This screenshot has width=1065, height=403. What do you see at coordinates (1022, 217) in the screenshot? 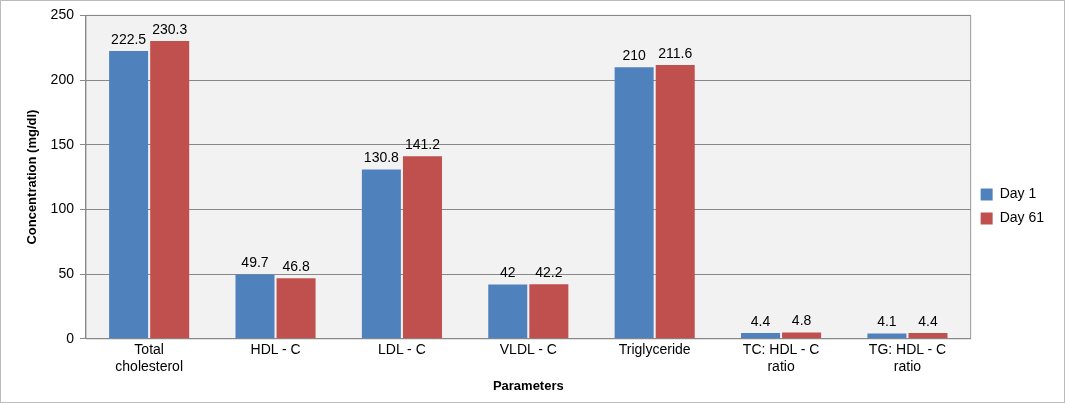
I see `legend-label: Day 61` at bounding box center [1022, 217].